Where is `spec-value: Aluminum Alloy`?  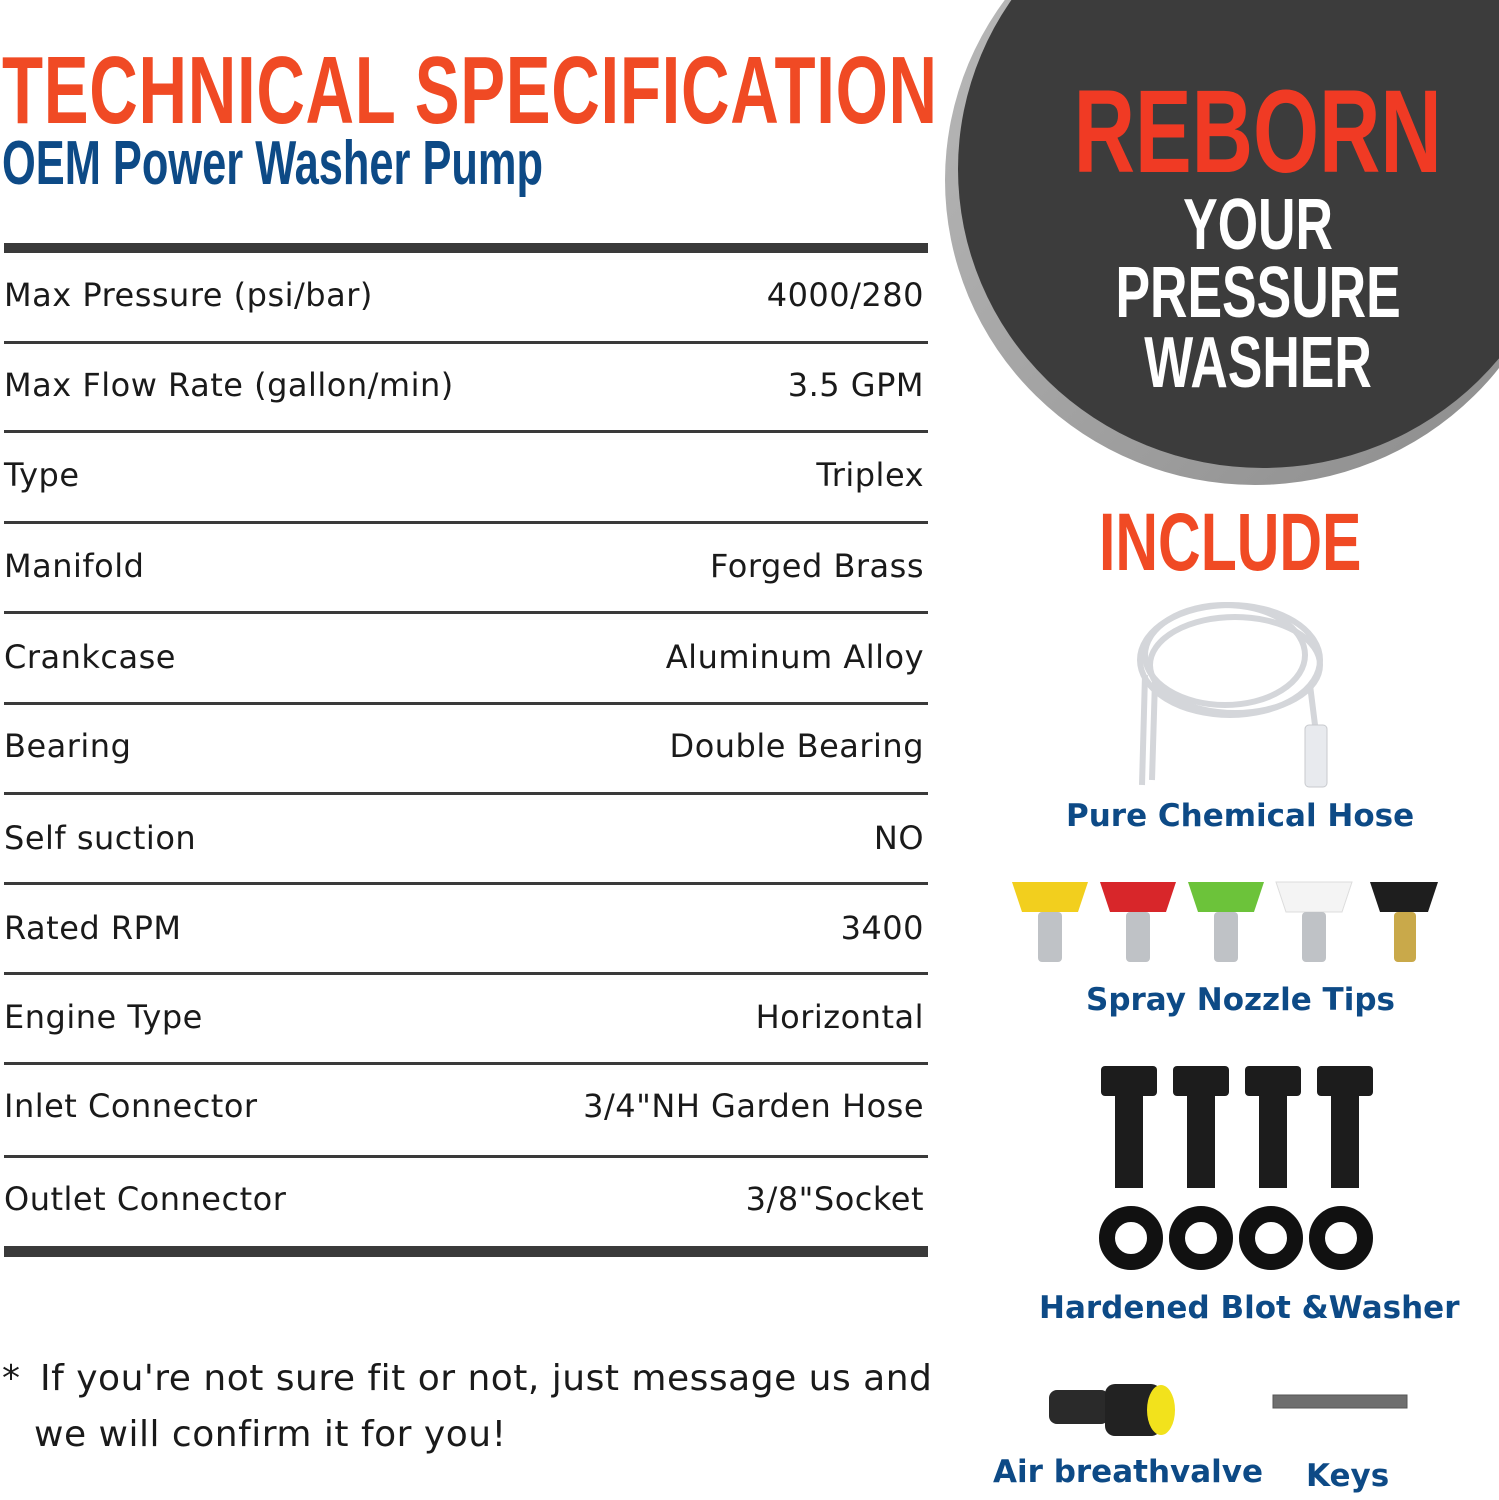 spec-value: Aluminum Alloy is located at coordinates (794, 657).